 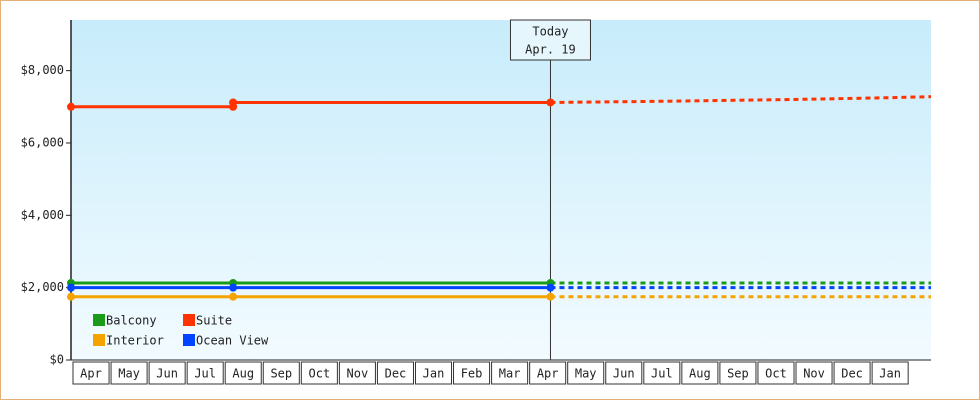 What do you see at coordinates (232, 341) in the screenshot?
I see `legend-label: Ocean View` at bounding box center [232, 341].